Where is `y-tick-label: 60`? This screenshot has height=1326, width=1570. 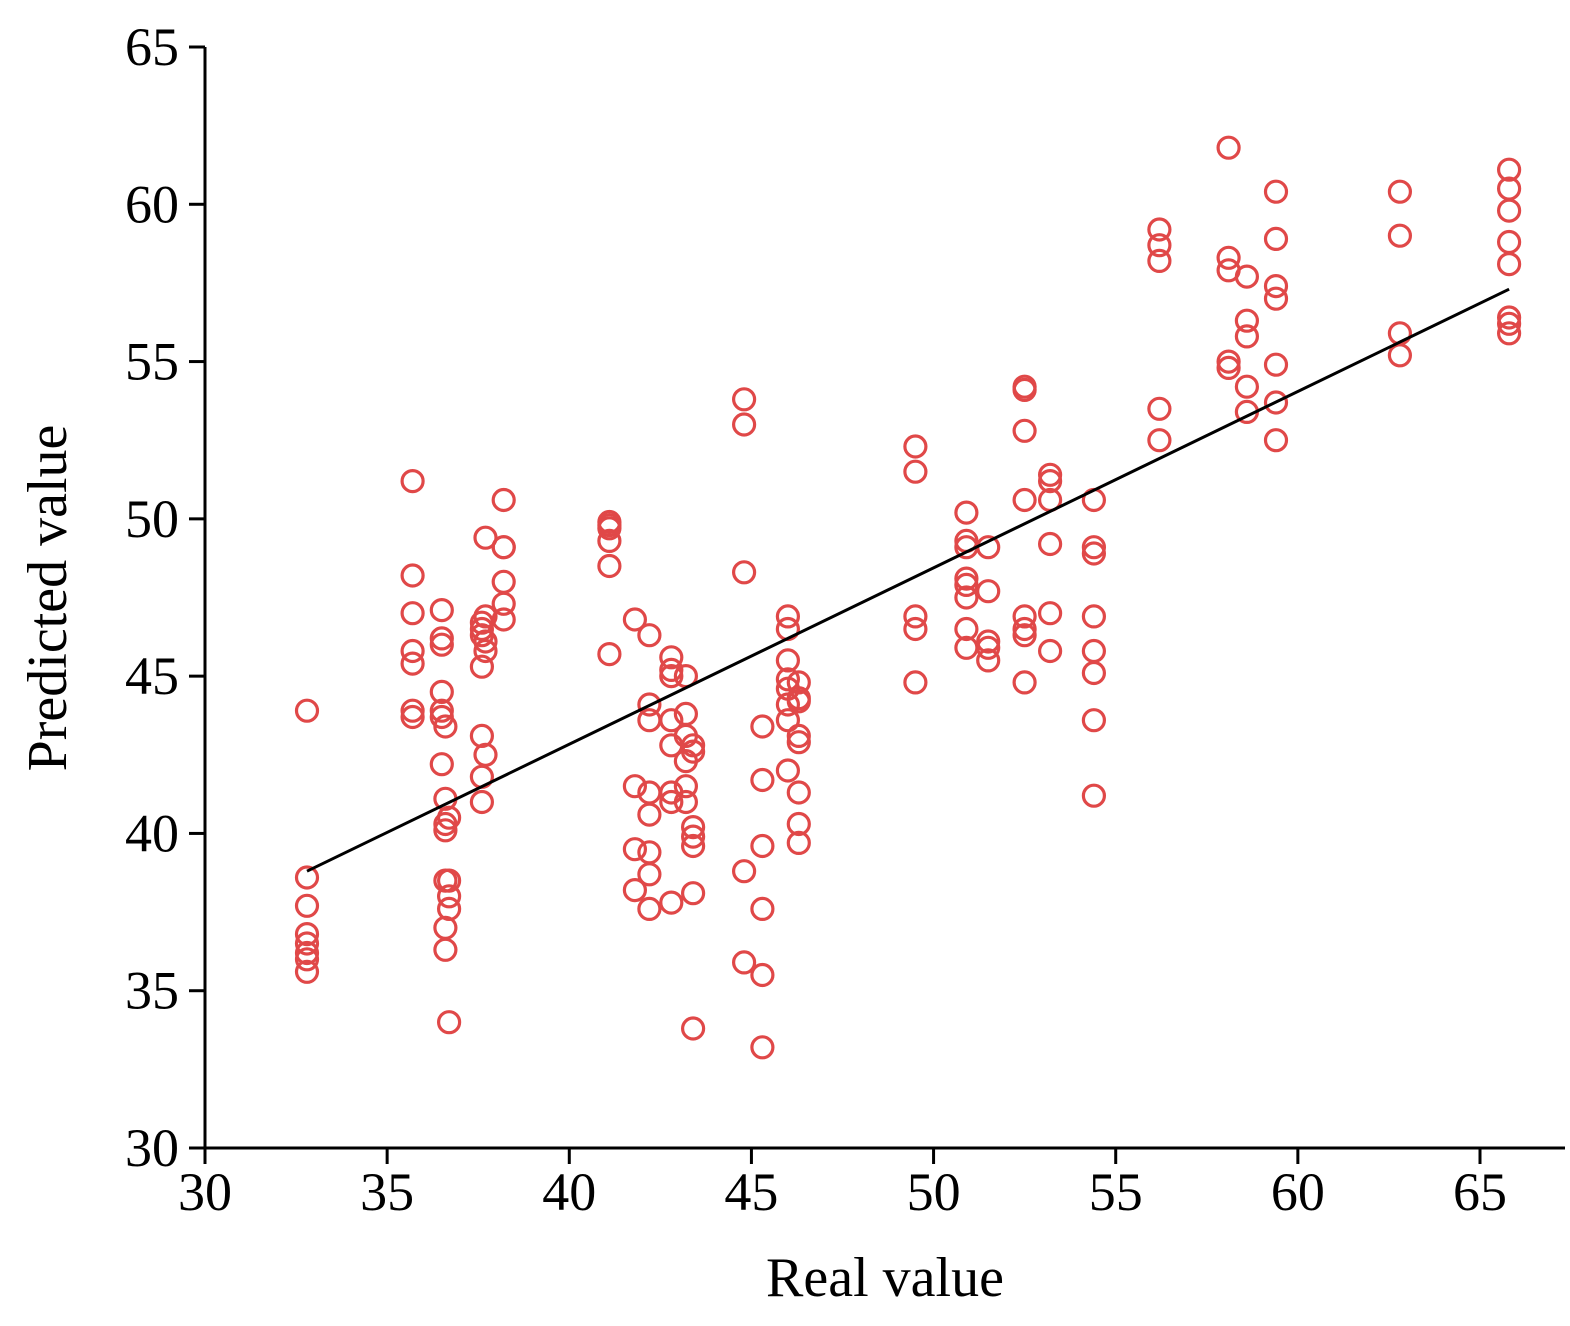
y-tick-label: 60 is located at coordinates (152, 204).